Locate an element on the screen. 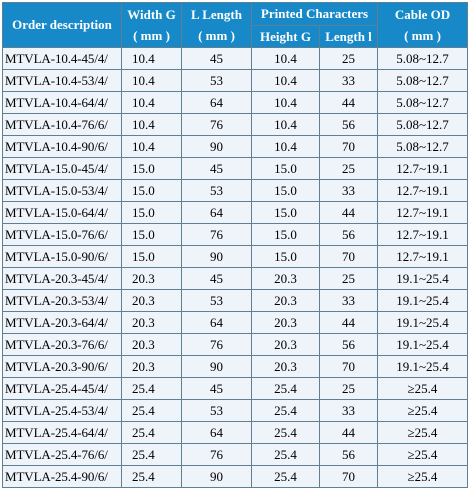  col-header-cable-od: Cable OD ( mm ) is located at coordinates (422, 25).